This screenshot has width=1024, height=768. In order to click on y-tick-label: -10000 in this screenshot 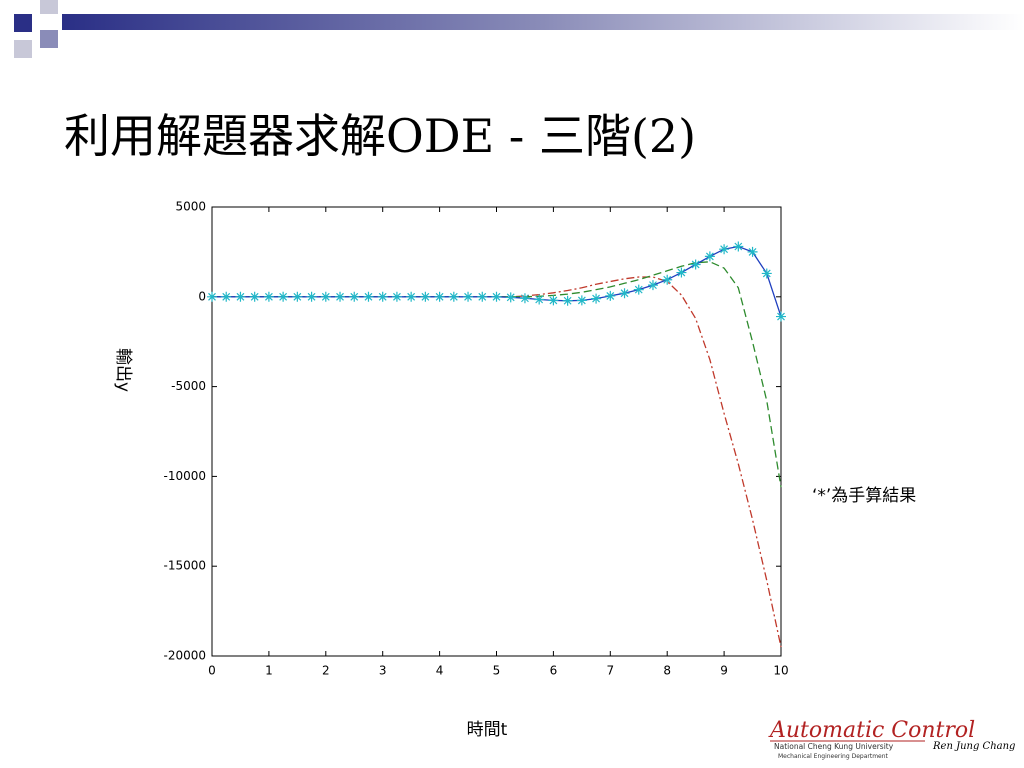, I will do `click(184, 476)`.